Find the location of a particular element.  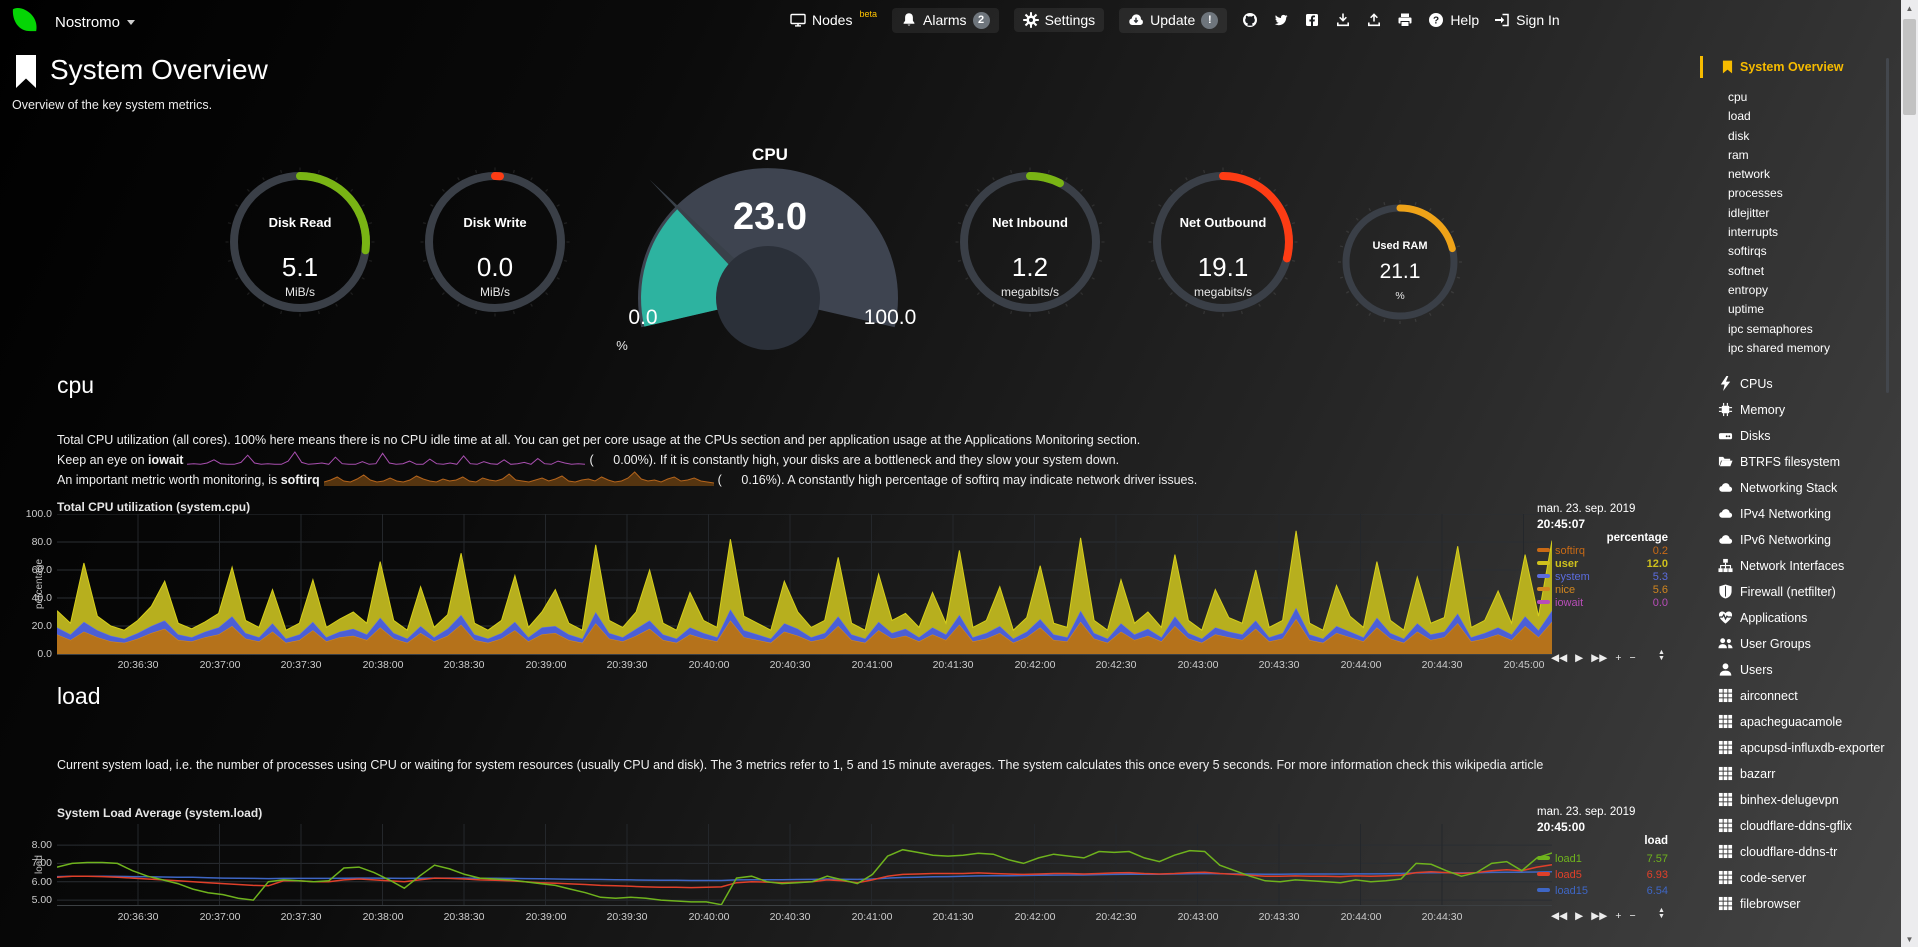

cpu-x-tick-label: 20:39:30 is located at coordinates (627, 665).